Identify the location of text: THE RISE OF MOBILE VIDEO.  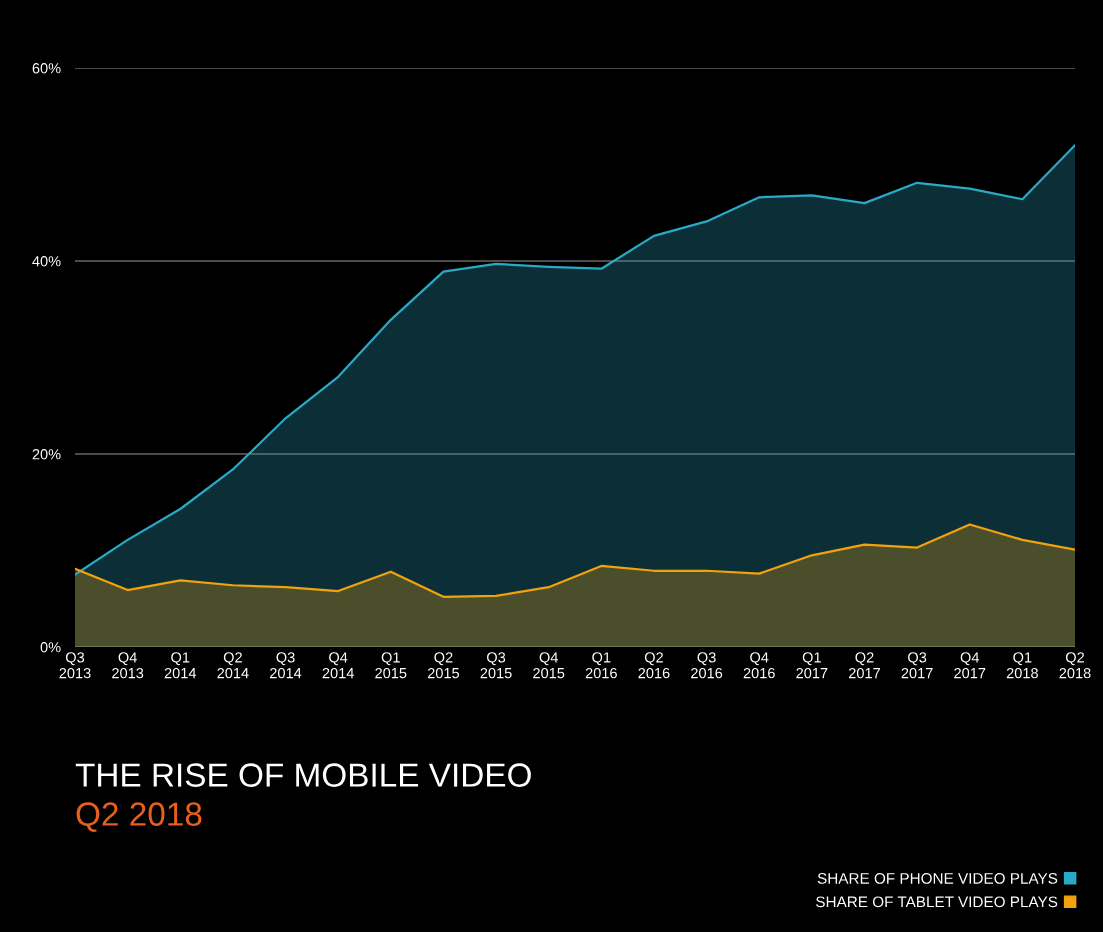
(303, 775).